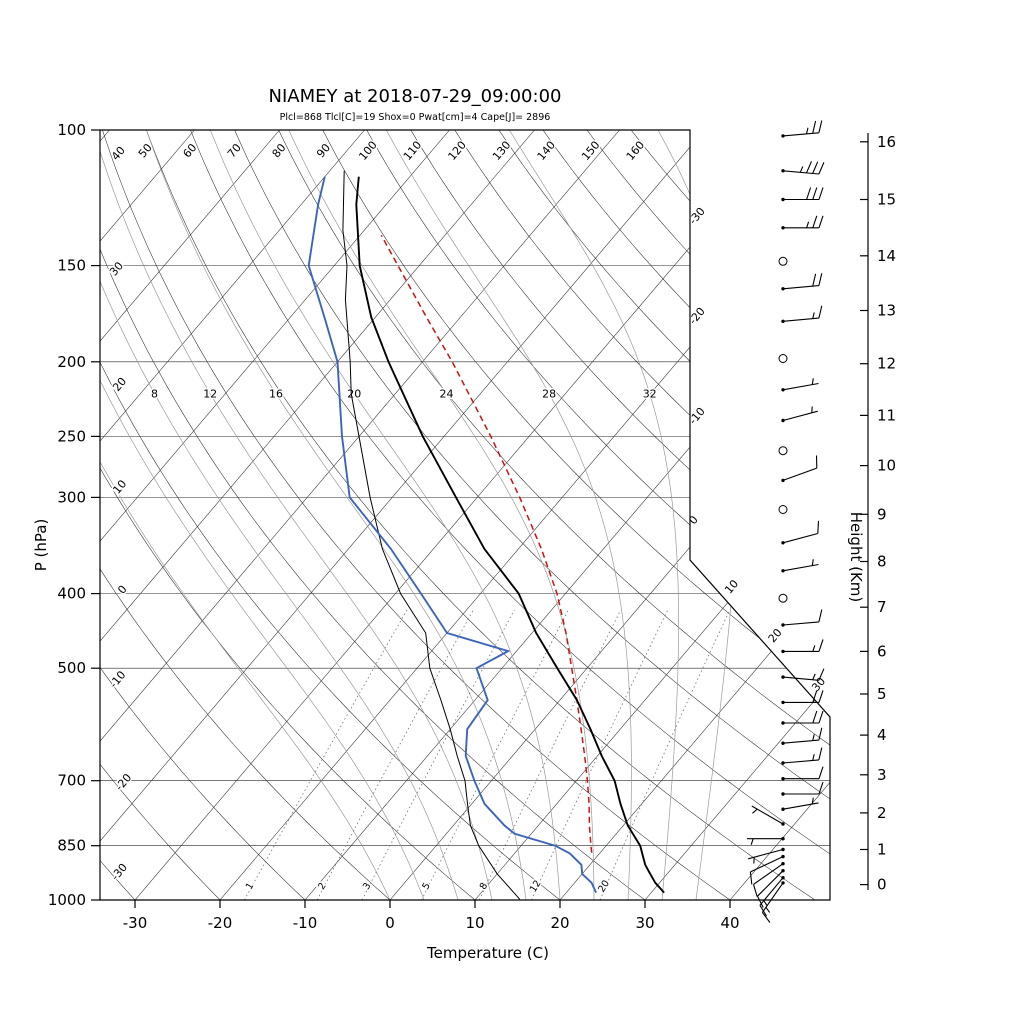 Image resolution: width=1024 pixels, height=1024 pixels. Describe the element at coordinates (886, 256) in the screenshot. I see `svg-text: 14` at that location.